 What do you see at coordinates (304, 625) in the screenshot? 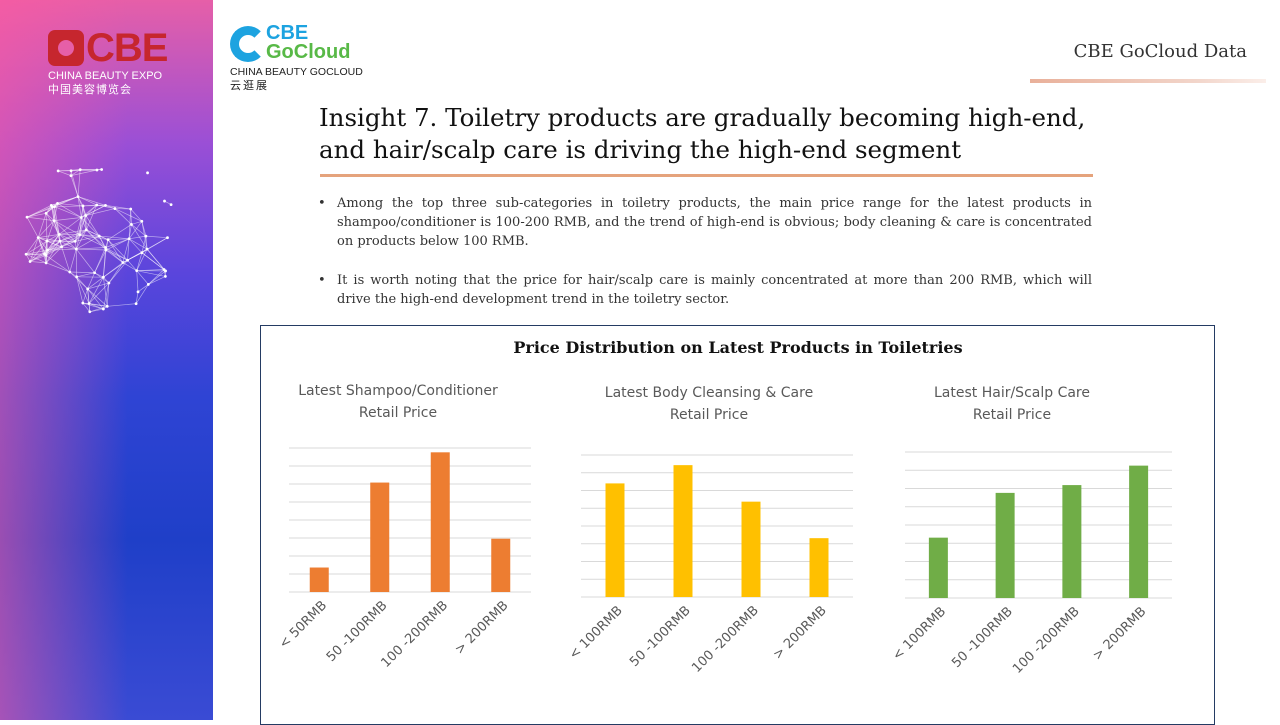
I see `x-tick-label: < 50RMB` at bounding box center [304, 625].